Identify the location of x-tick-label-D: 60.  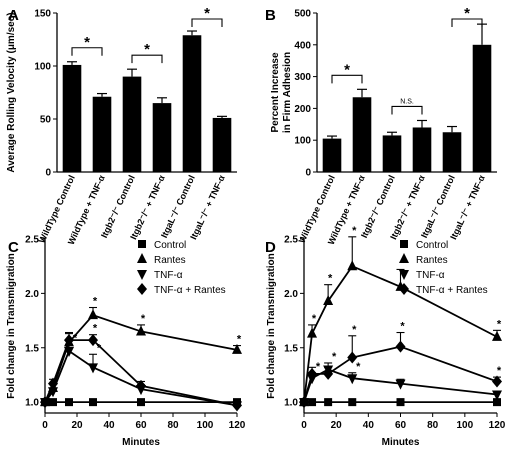
(401, 425).